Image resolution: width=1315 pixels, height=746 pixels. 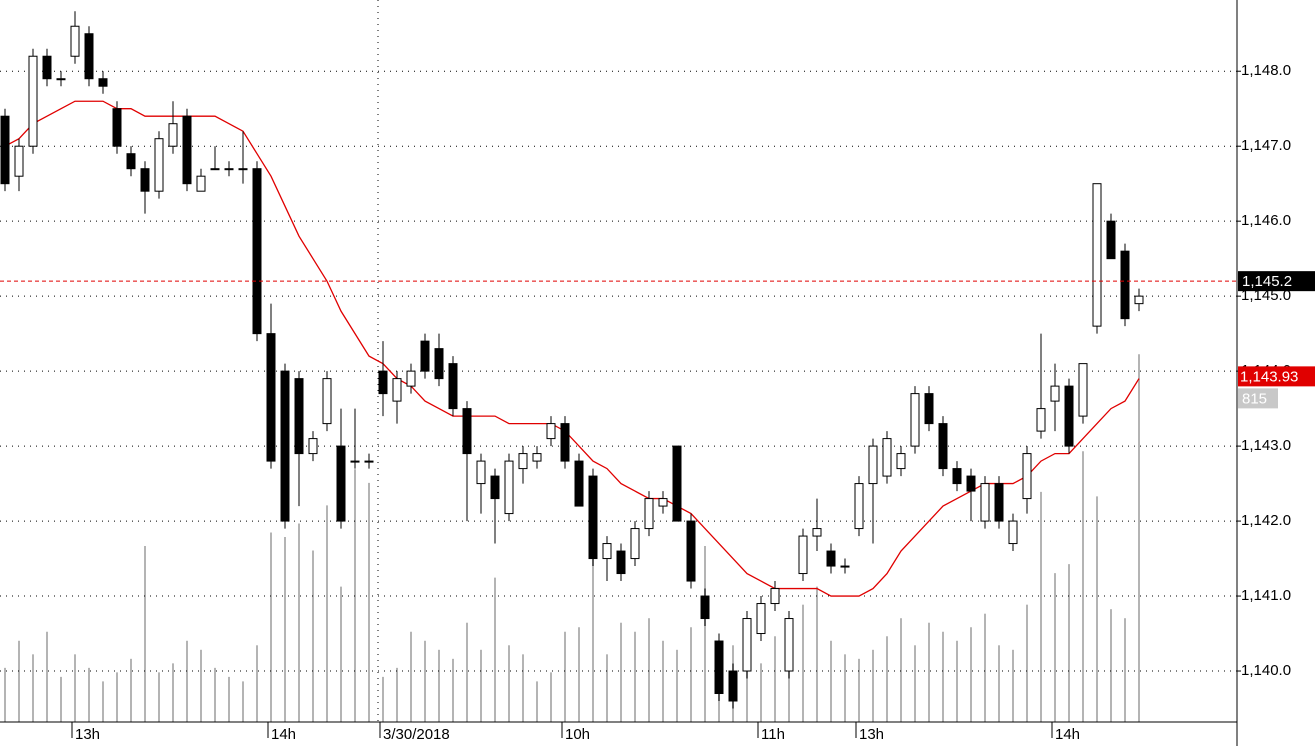 I want to click on y-tick-label: 1,146.0, so click(x=1266, y=220).